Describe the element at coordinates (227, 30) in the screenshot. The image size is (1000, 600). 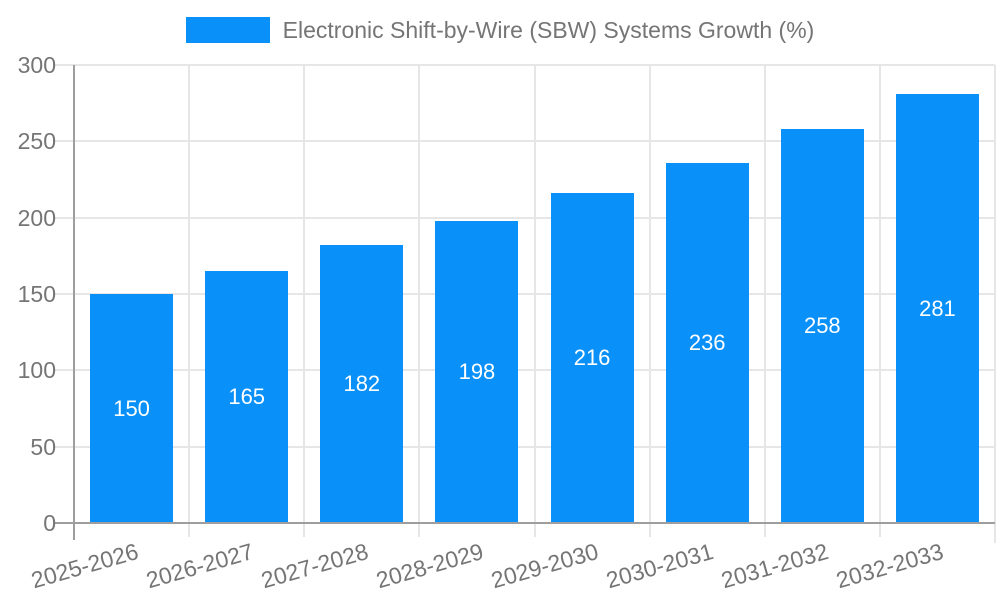
I see `legend-swatch-icon` at that location.